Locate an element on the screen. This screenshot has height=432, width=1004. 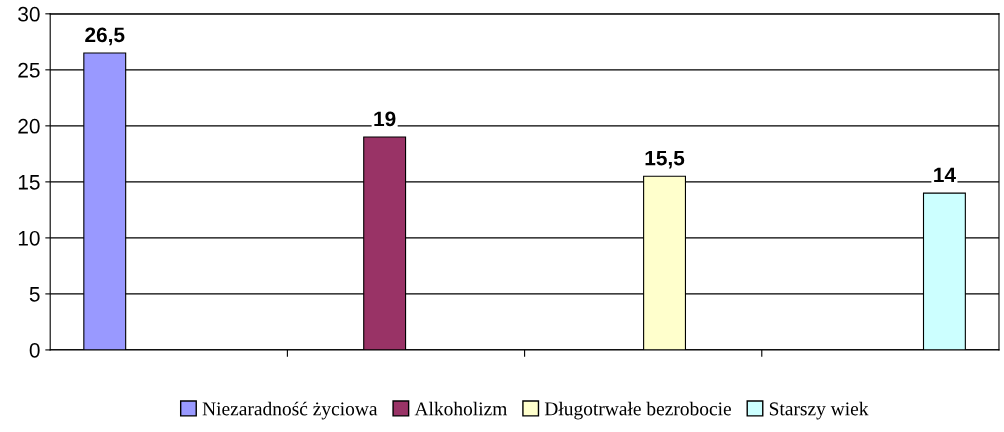
y-tick-label: 0 is located at coordinates (34, 350).